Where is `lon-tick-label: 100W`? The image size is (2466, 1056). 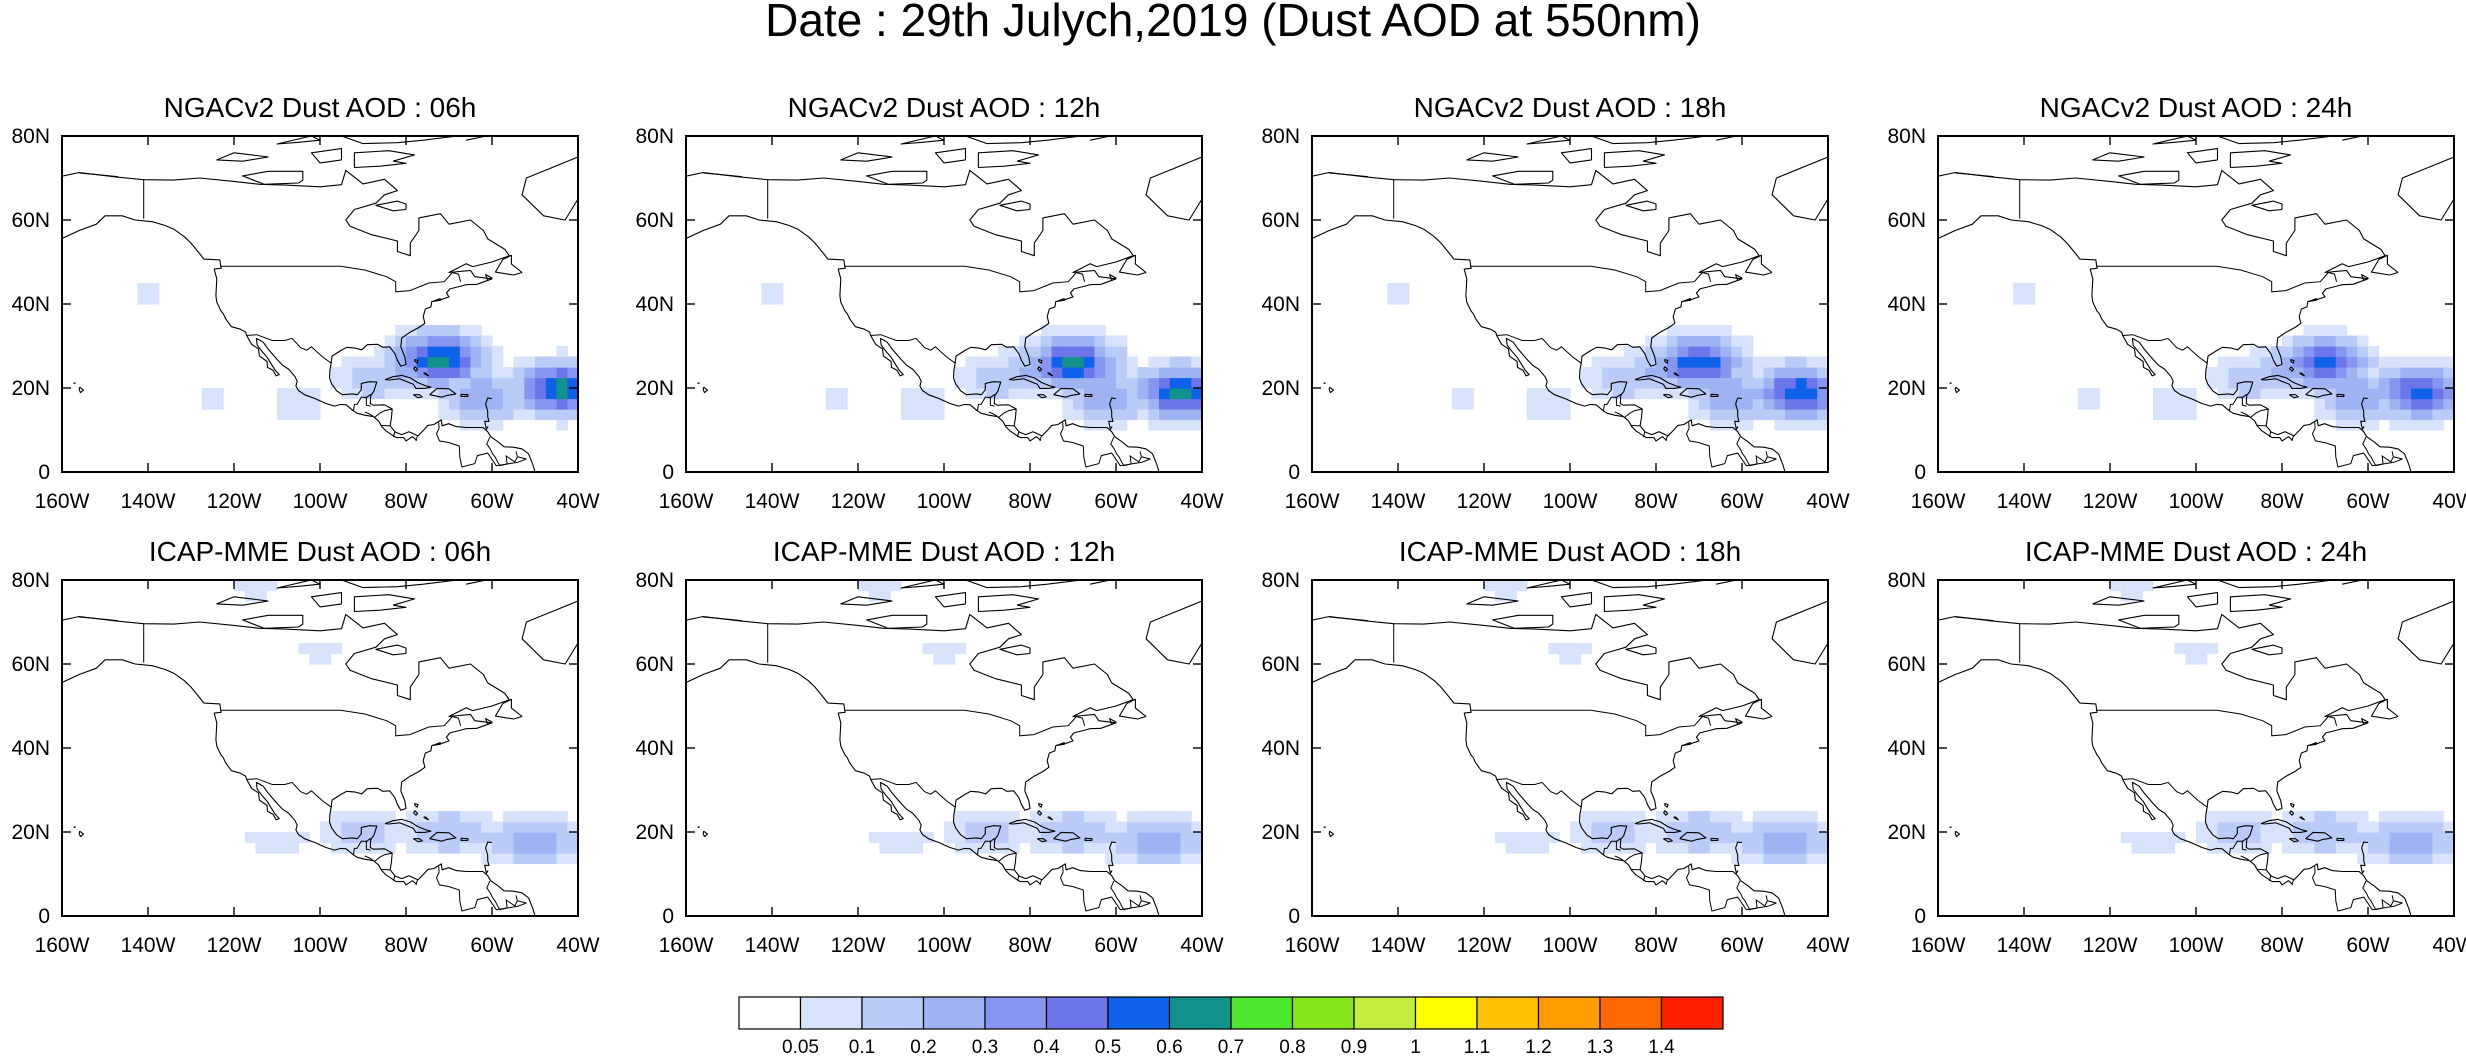 lon-tick-label: 100W is located at coordinates (320, 501).